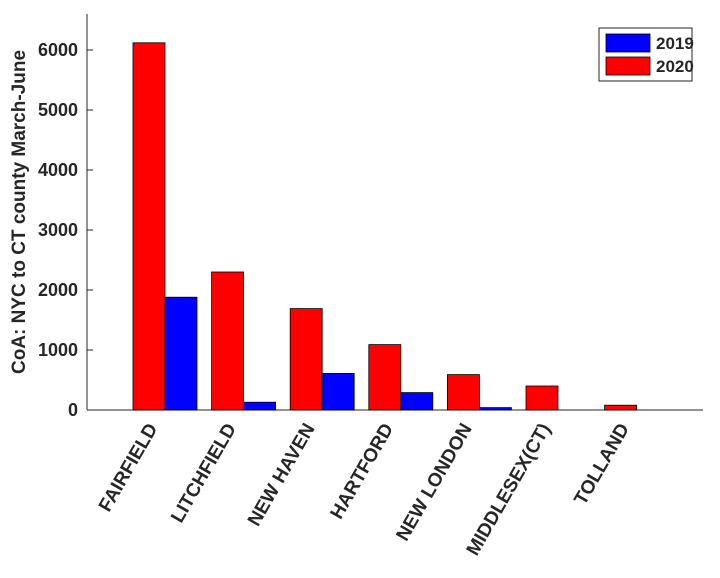 The image size is (720, 578). I want to click on x-tick-label: FAIRFIELD, so click(128, 468).